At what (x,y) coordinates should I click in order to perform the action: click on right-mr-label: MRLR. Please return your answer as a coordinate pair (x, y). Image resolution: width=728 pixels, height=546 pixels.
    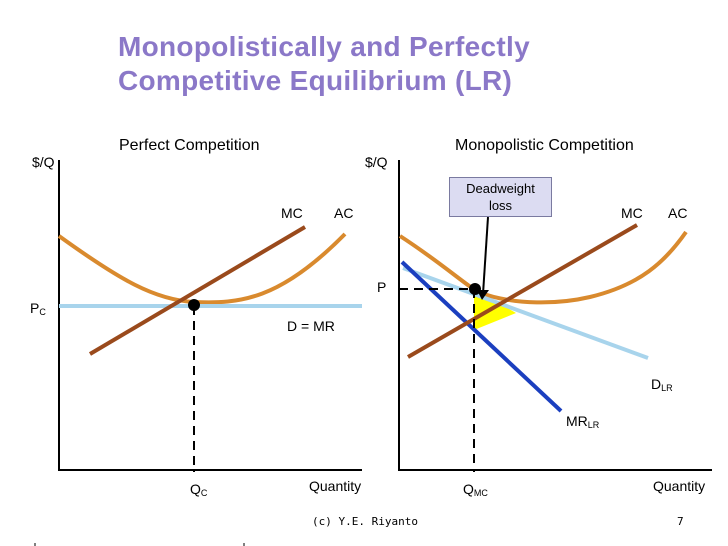
    Looking at the image, I should click on (582, 421).